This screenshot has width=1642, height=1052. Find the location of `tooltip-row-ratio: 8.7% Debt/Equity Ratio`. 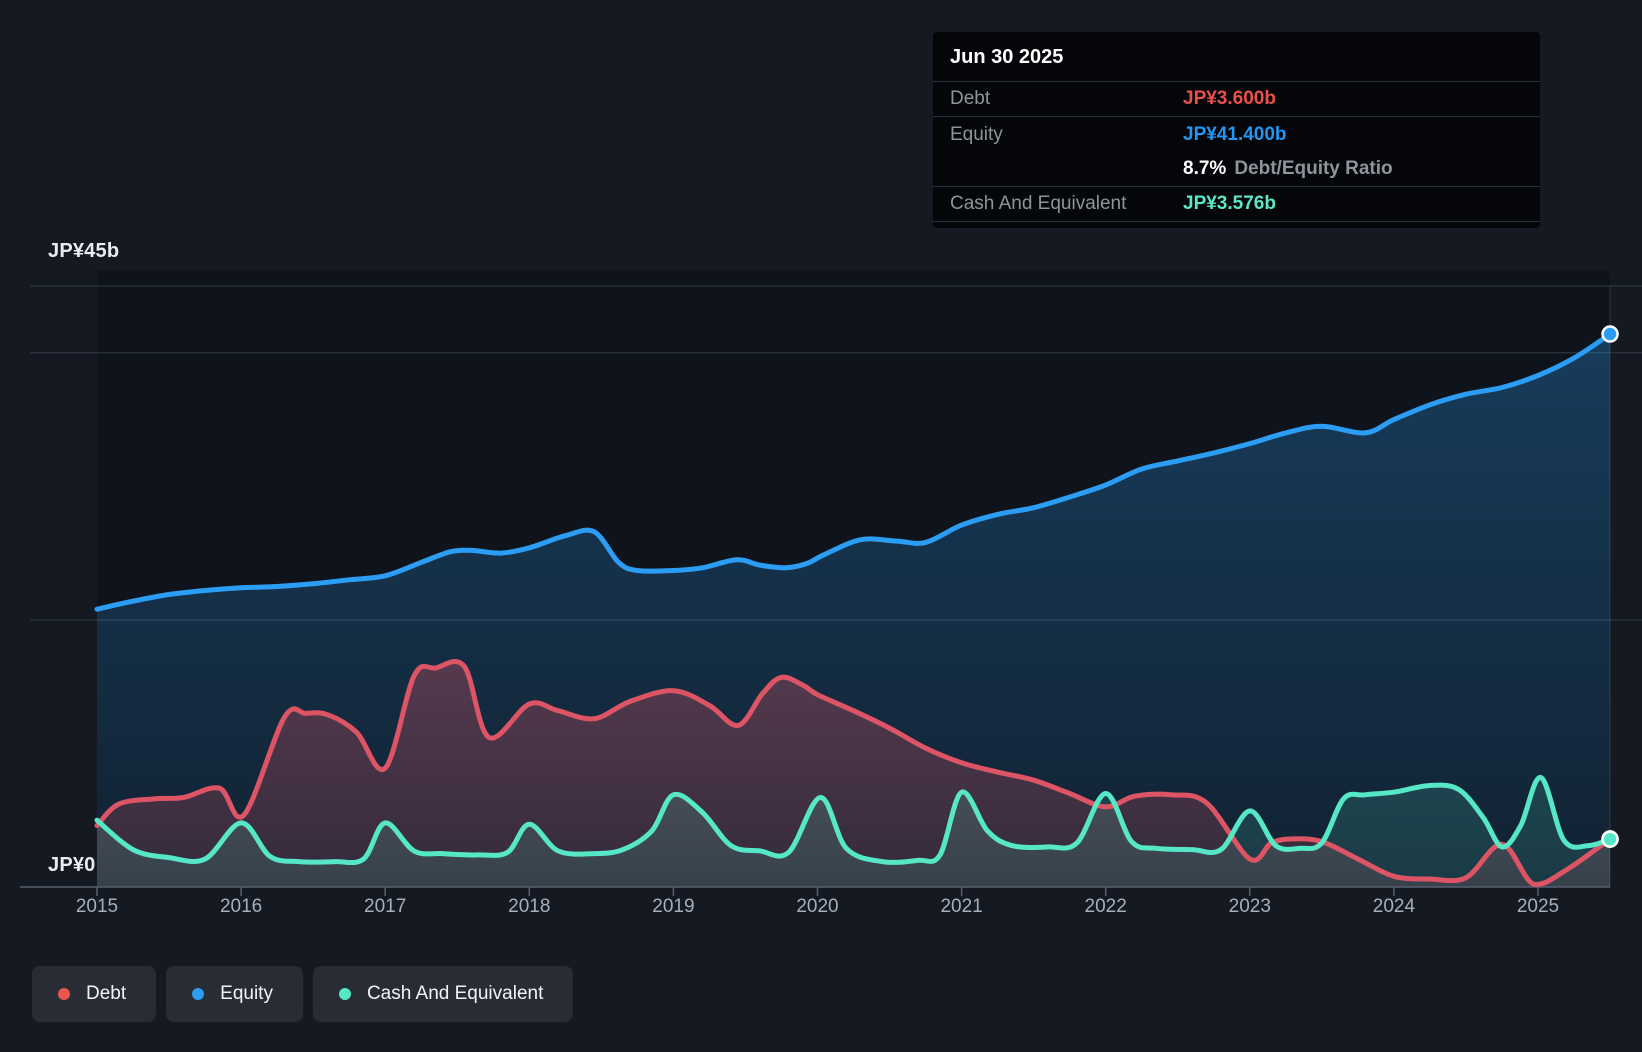

tooltip-row-ratio: 8.7% Debt/Equity Ratio is located at coordinates (1236, 169).